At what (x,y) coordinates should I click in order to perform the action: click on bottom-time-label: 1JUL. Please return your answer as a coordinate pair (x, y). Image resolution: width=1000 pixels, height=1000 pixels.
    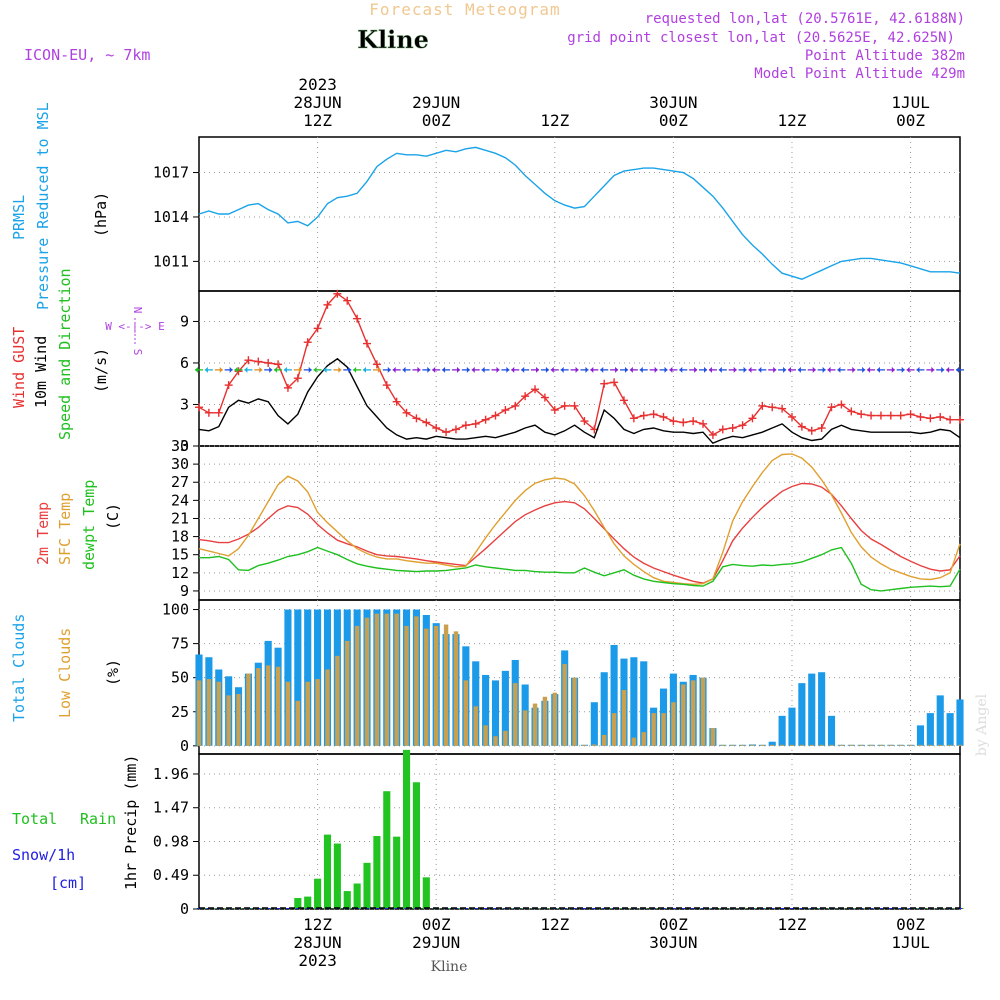
    Looking at the image, I should click on (910, 942).